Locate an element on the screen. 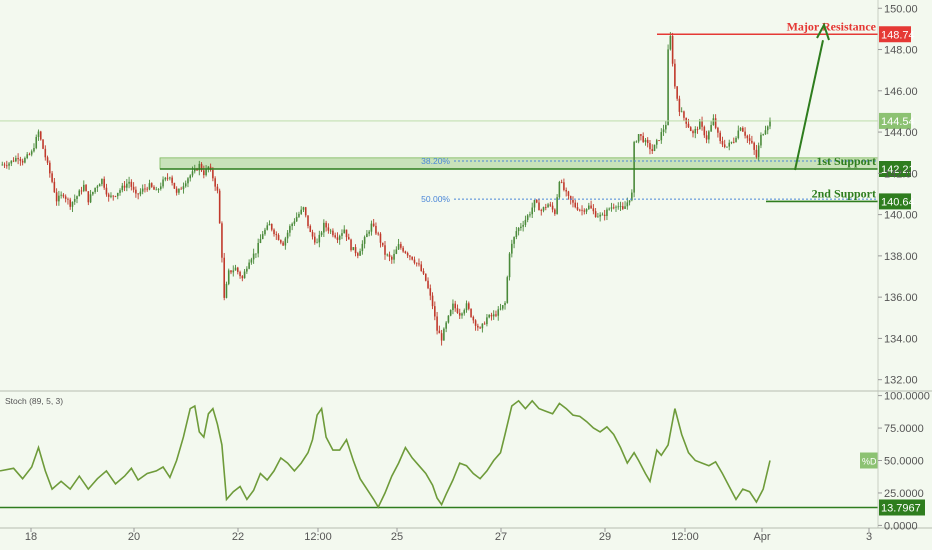  time-tick-label: 3 is located at coordinates (869, 537).